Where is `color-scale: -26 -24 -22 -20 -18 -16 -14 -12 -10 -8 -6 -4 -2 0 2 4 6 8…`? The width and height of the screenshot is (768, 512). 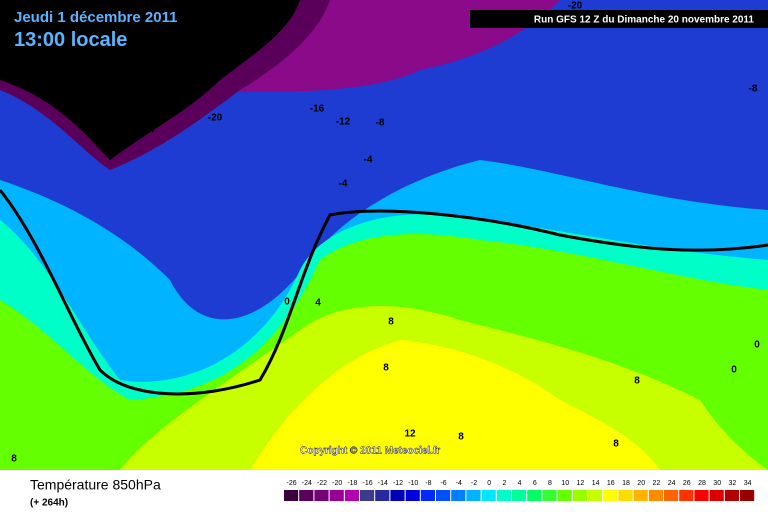 color-scale: -26 -24 -22 -20 -18 -16 -14 -12 -10 -8 -6 -4 -2 0 2 4 6 8… is located at coordinates (519, 490).